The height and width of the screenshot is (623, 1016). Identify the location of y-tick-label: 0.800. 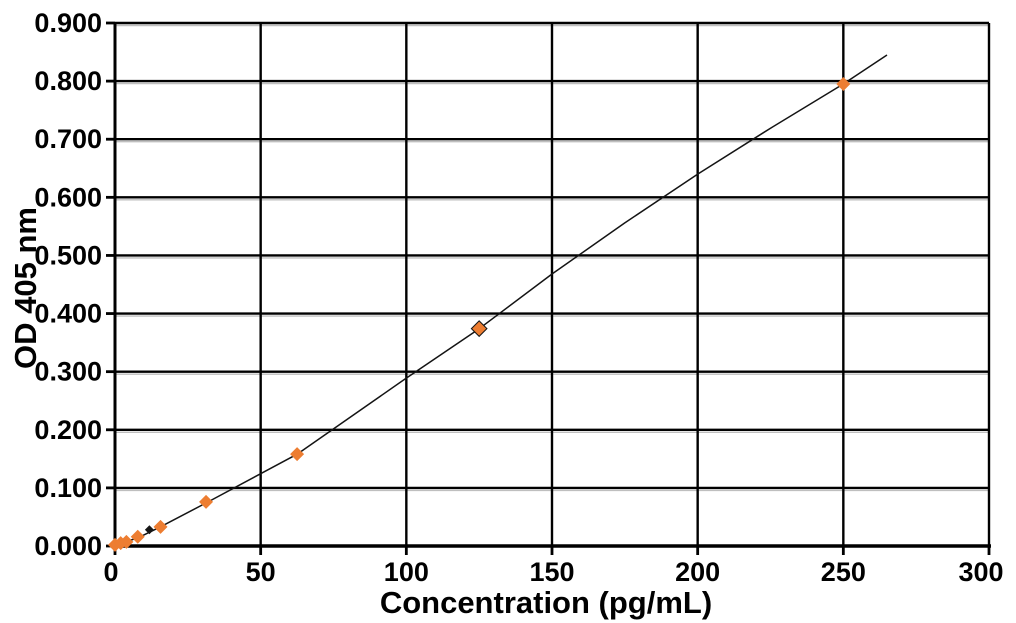
(68, 81).